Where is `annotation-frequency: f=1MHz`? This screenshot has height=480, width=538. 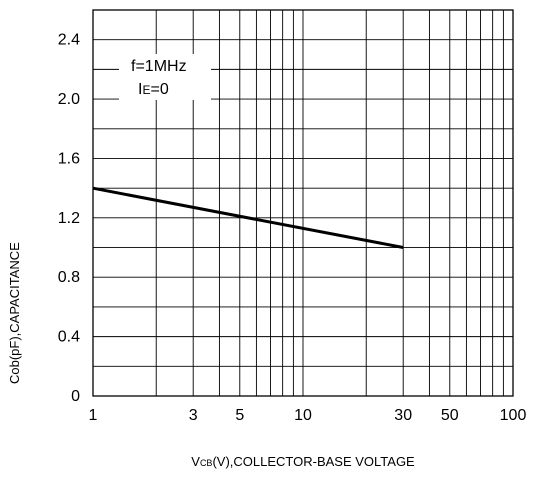
annotation-frequency: f=1MHz is located at coordinates (159, 66).